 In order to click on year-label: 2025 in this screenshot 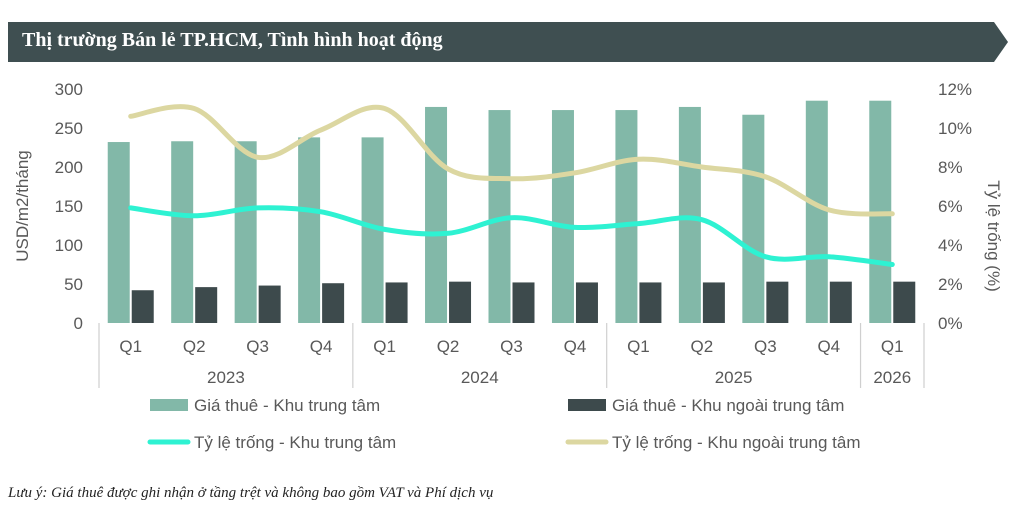, I will do `click(734, 377)`.